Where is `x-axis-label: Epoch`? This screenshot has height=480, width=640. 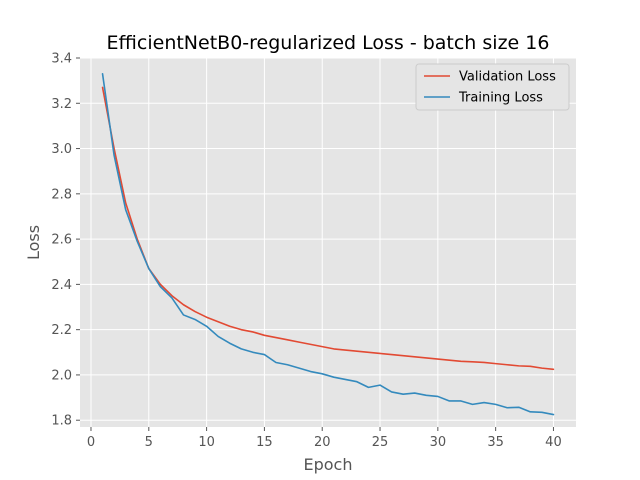
x-axis-label: Epoch is located at coordinates (328, 464).